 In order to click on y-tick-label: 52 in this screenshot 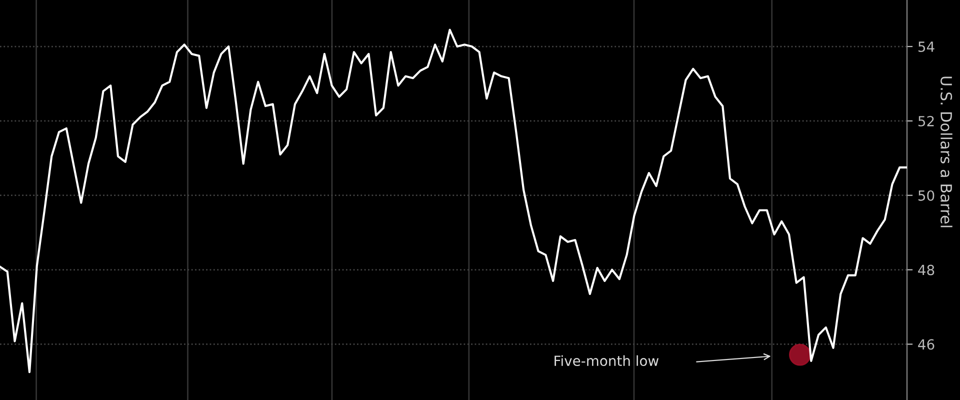, I will do `click(926, 121)`.